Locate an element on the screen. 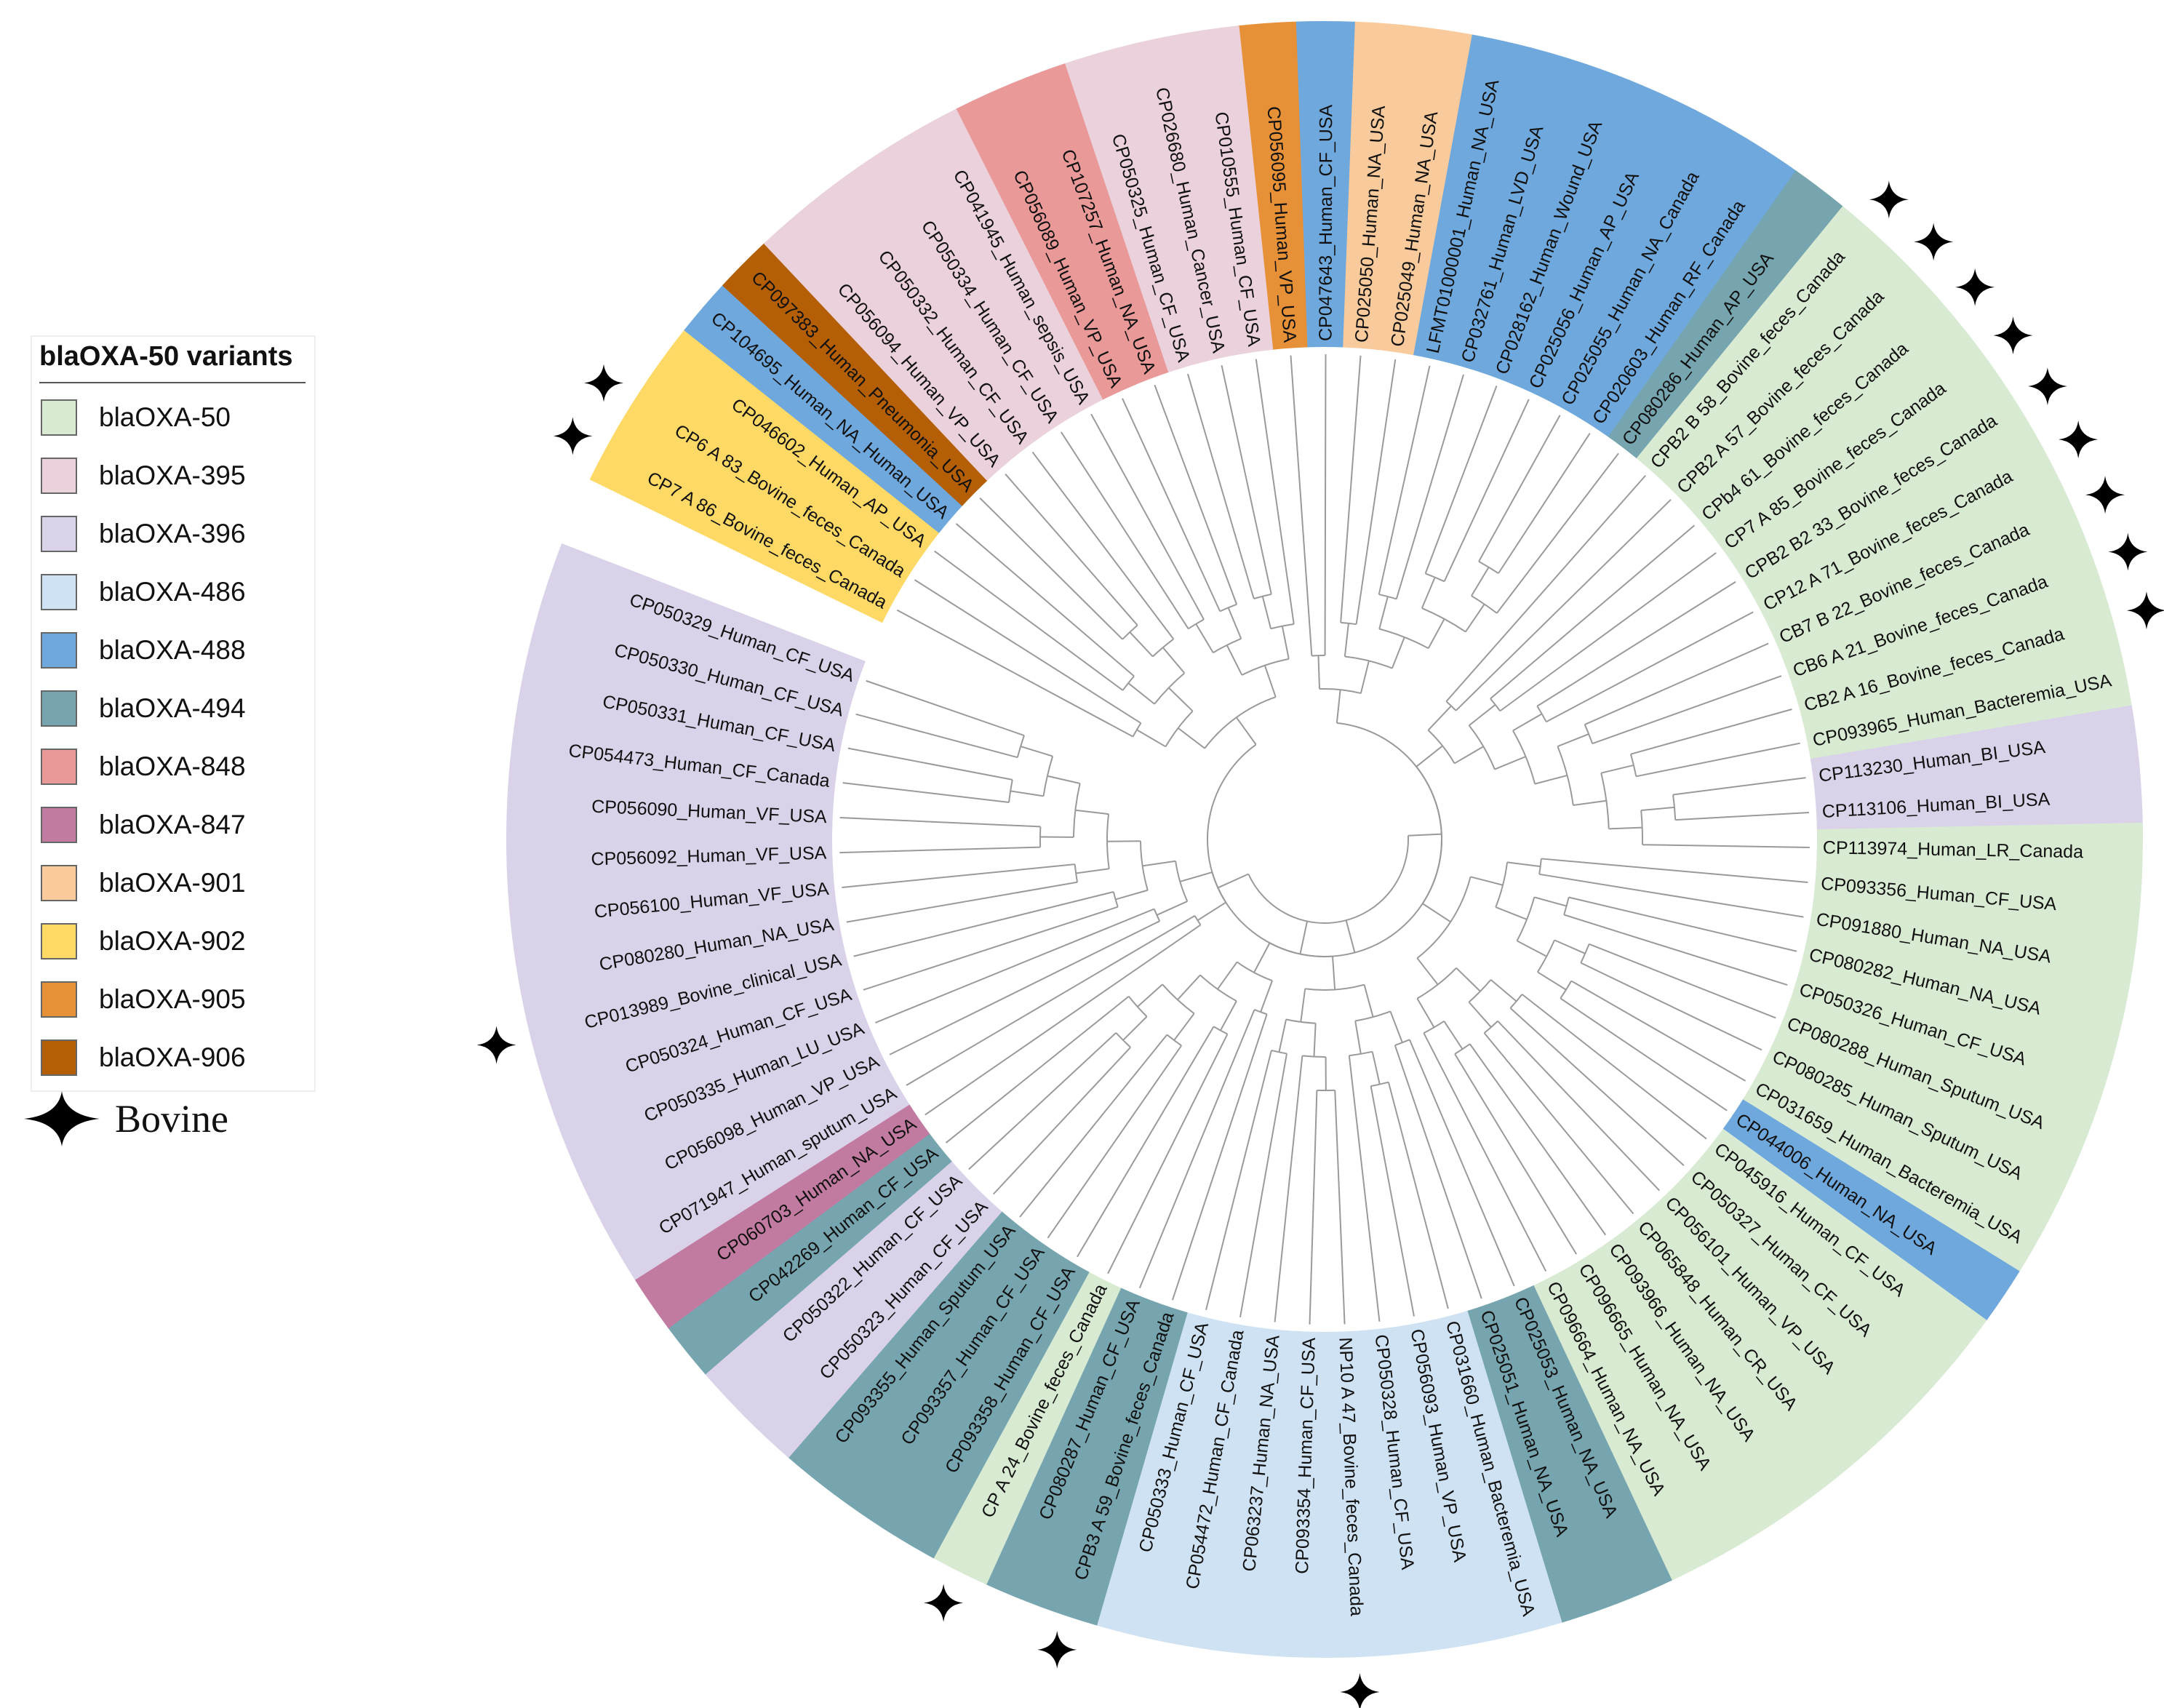  legend-label: blaOXA-395 is located at coordinates (172, 475).